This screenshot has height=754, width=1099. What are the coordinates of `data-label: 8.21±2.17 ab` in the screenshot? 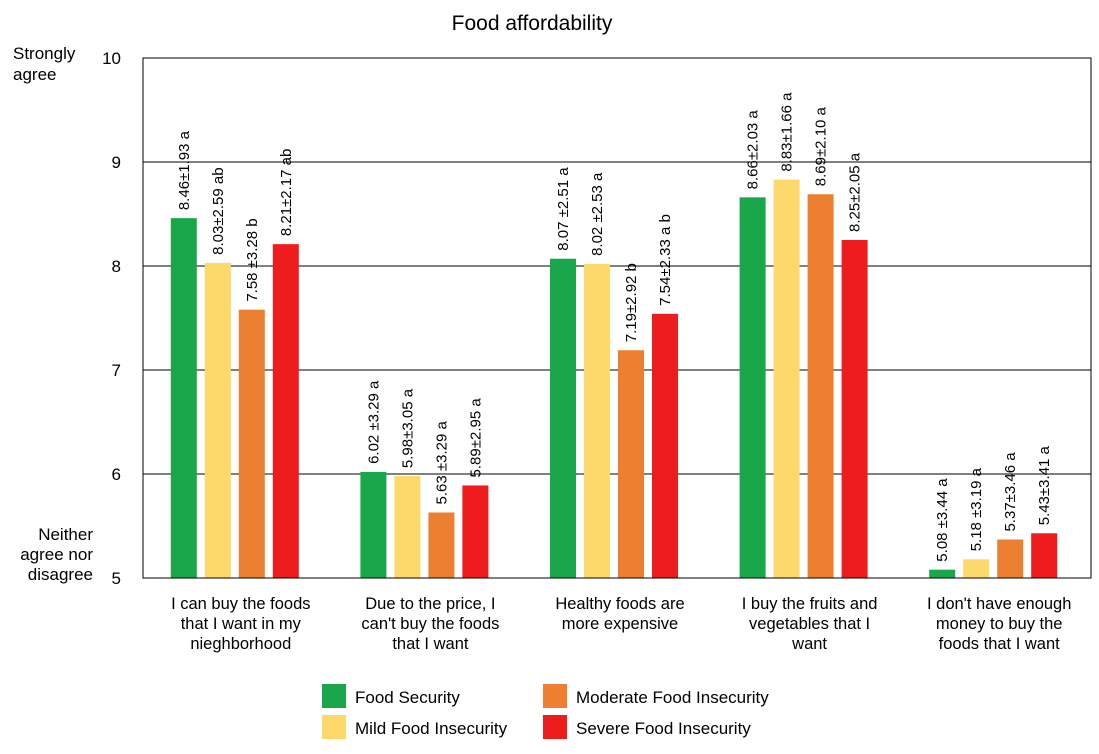 It's located at (286, 192).